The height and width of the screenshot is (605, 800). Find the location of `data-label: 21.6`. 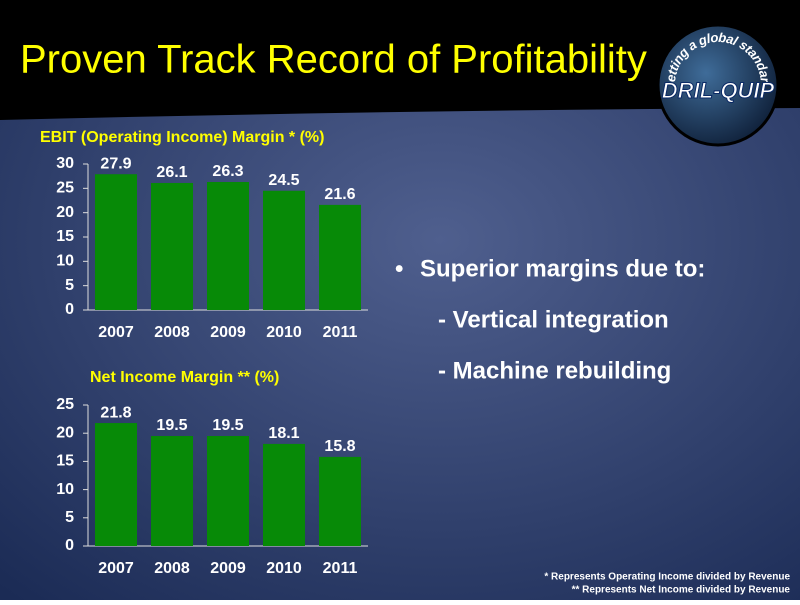

data-label: 21.6 is located at coordinates (339, 194).